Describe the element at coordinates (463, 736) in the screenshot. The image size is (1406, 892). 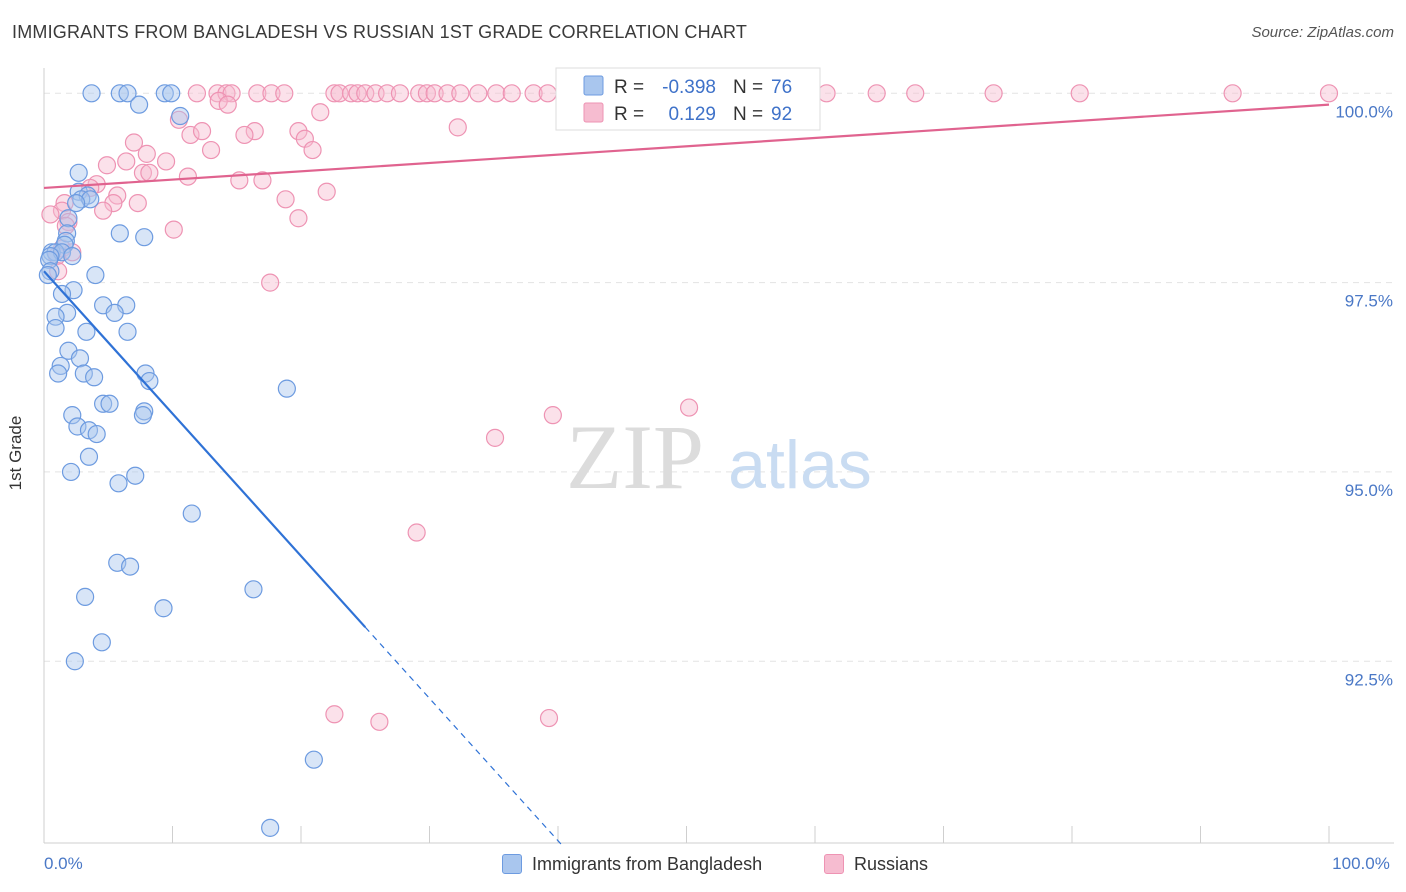
I see `blue-trend-line-extension` at that location.